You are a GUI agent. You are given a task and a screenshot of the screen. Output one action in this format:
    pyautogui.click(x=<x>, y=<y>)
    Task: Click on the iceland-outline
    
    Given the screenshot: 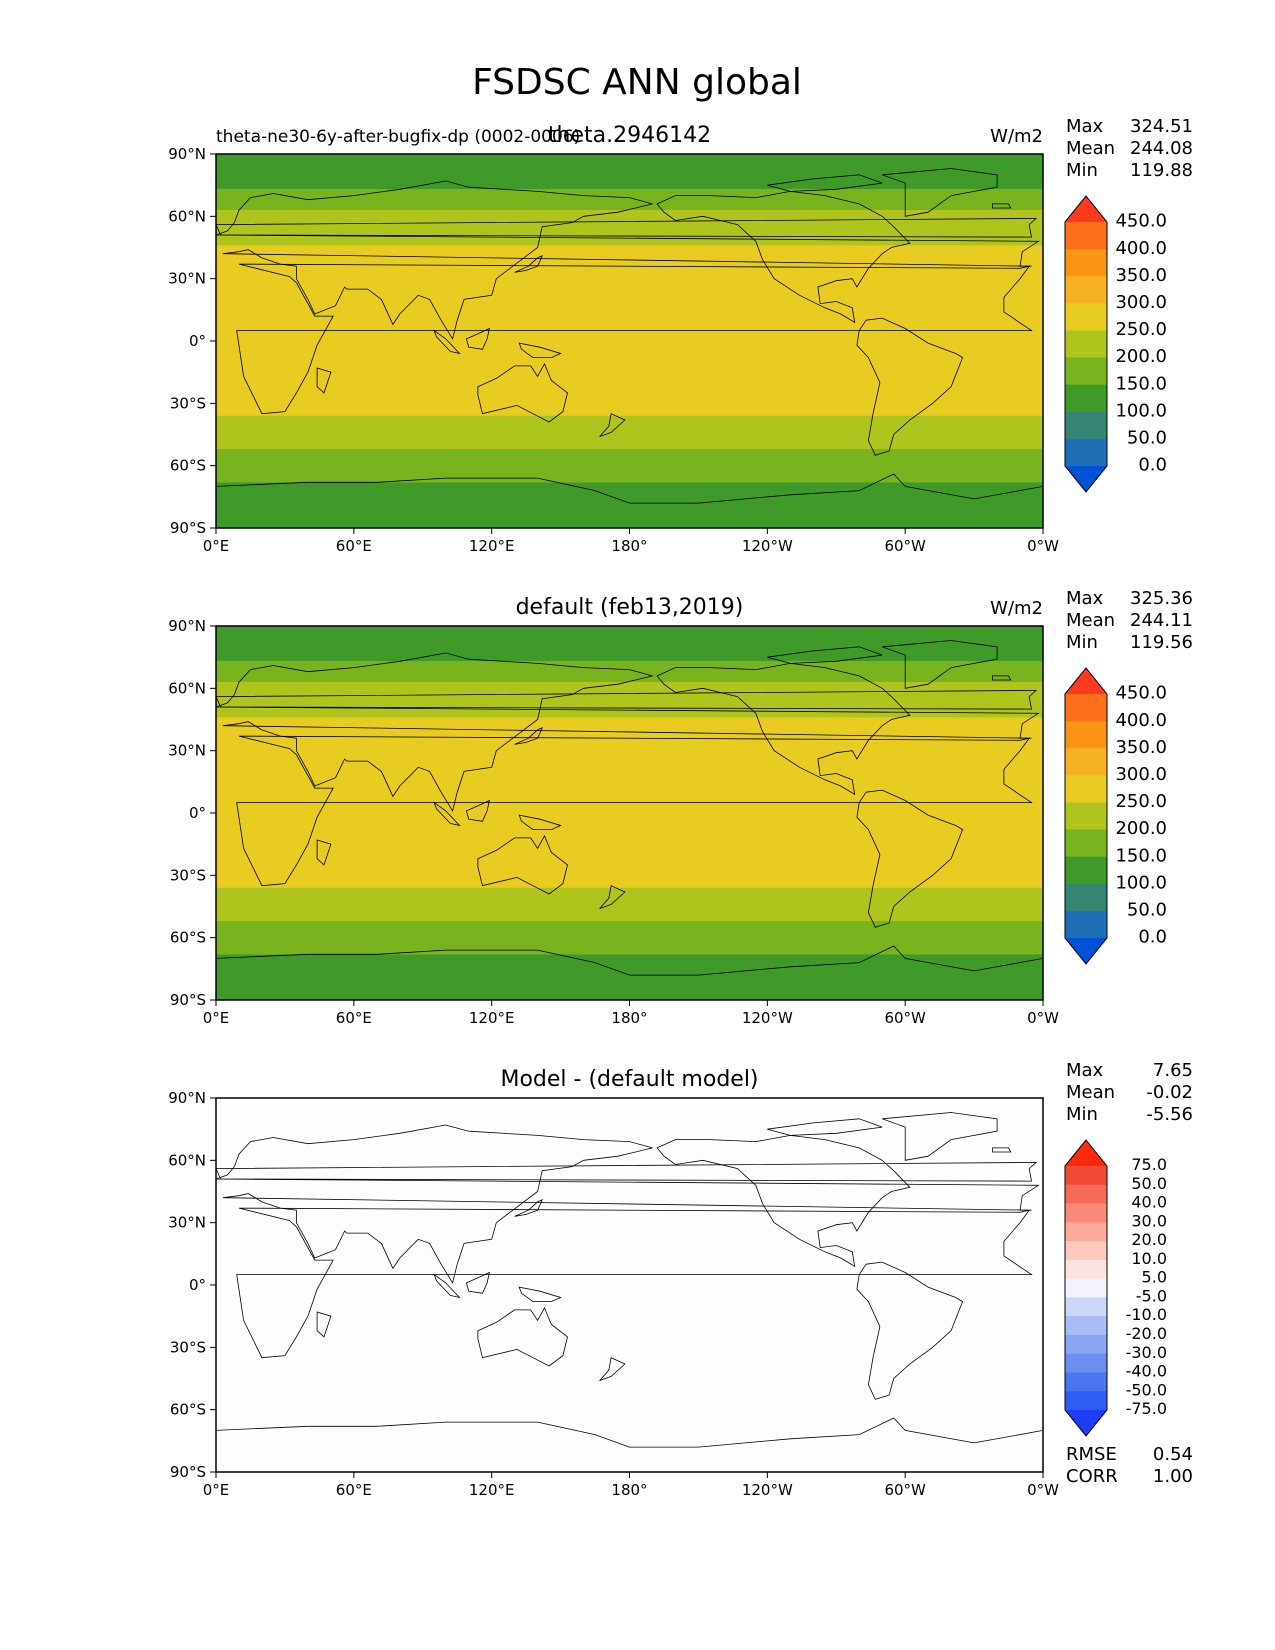 What is the action you would take?
    pyautogui.click(x=1002, y=206)
    